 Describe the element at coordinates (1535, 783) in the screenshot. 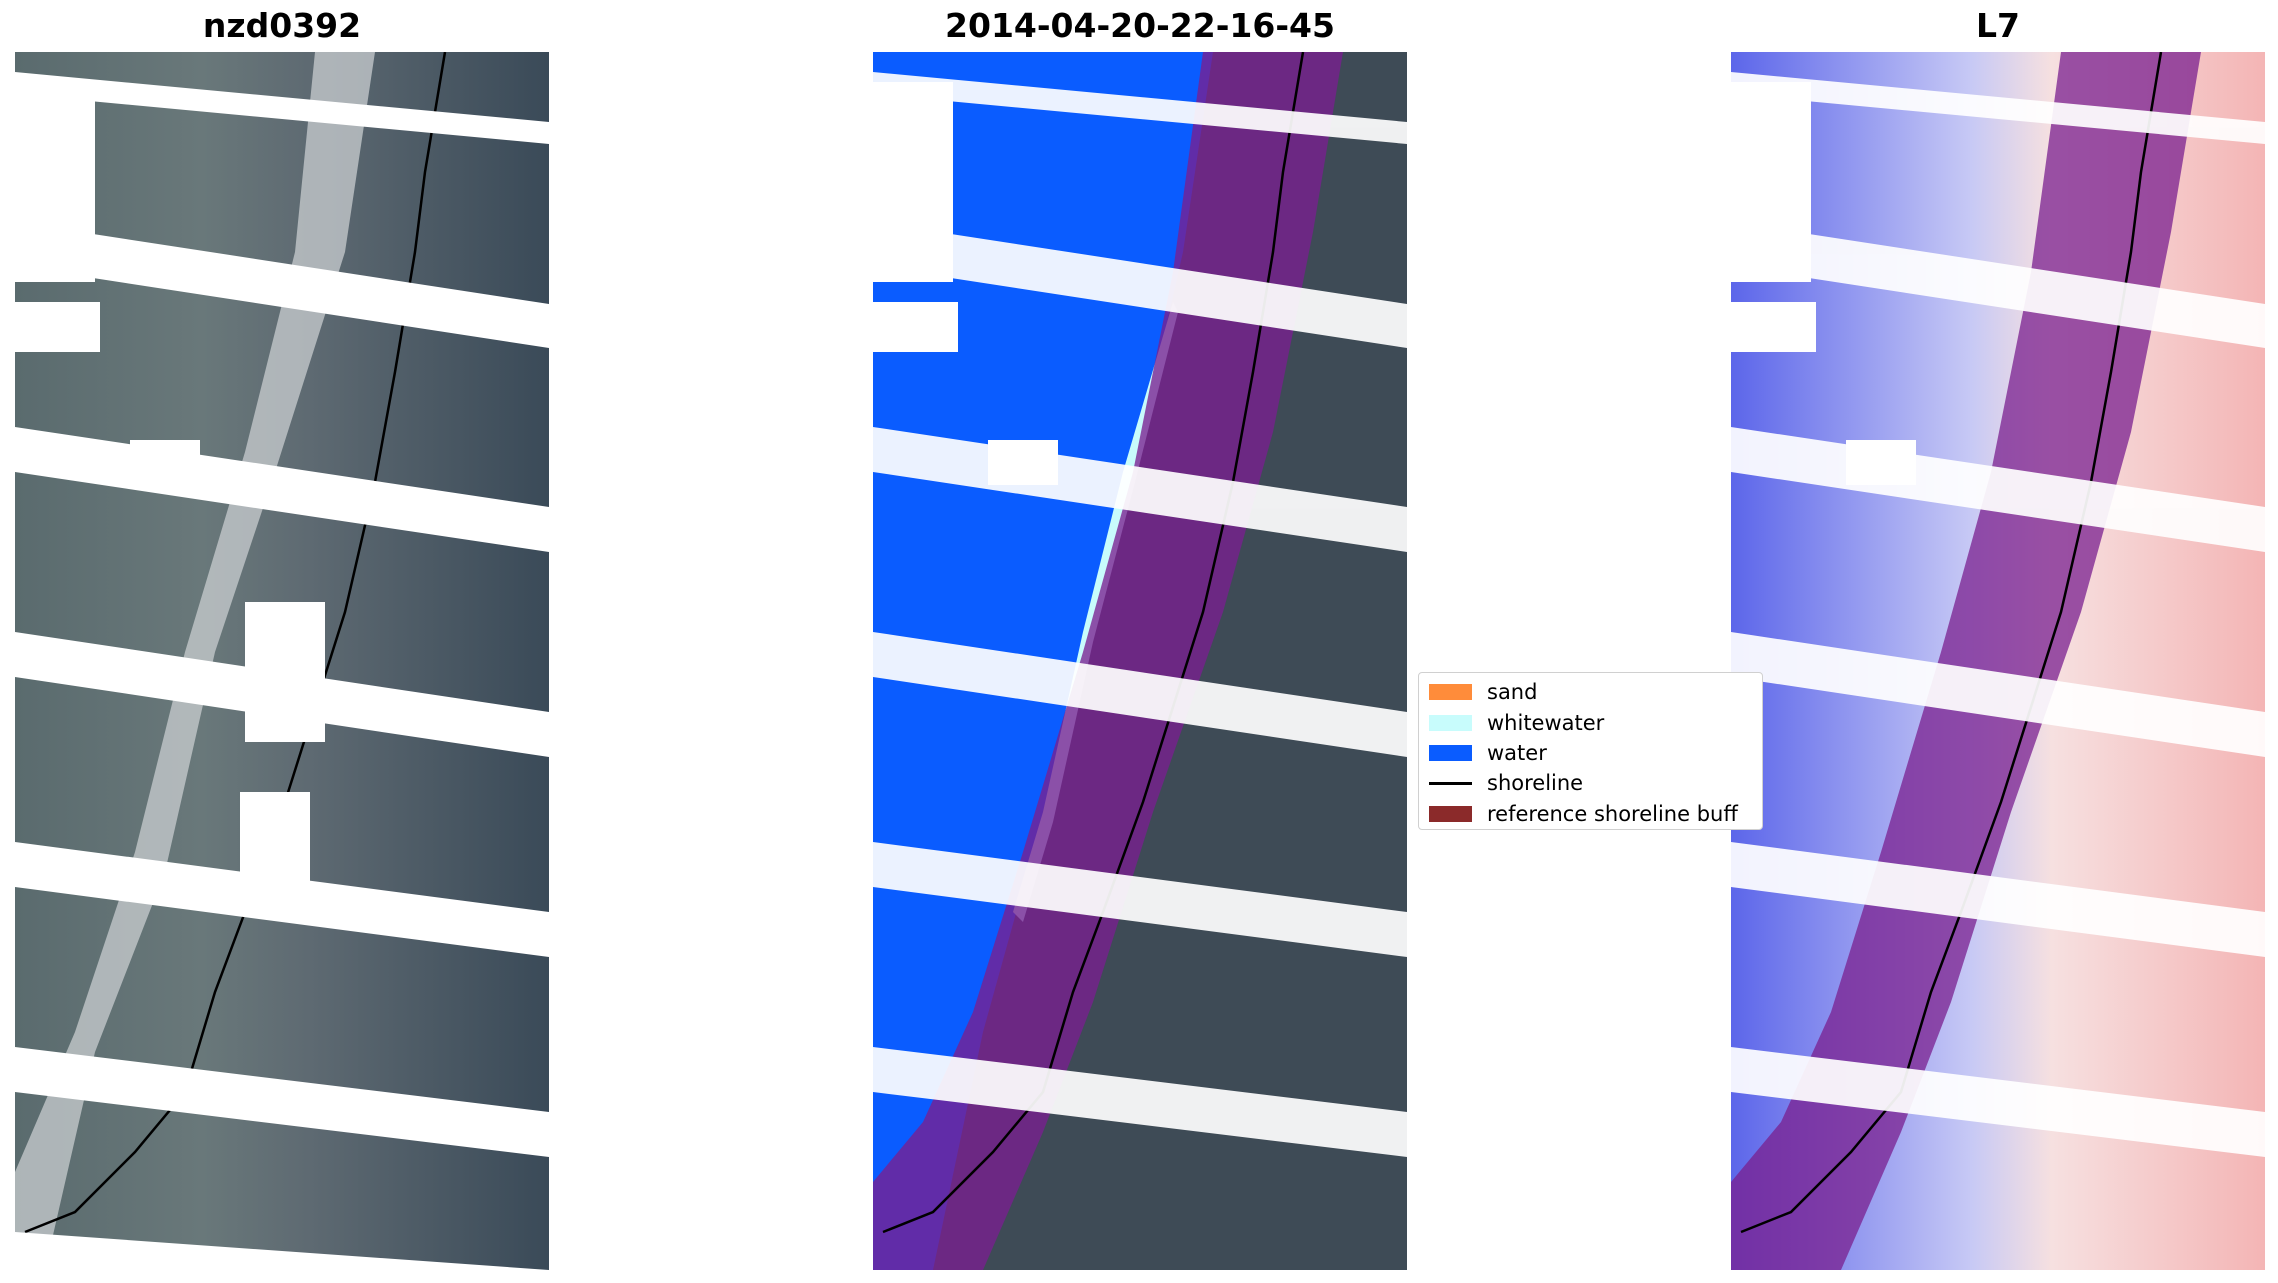

I see `legend-label: shoreline` at that location.